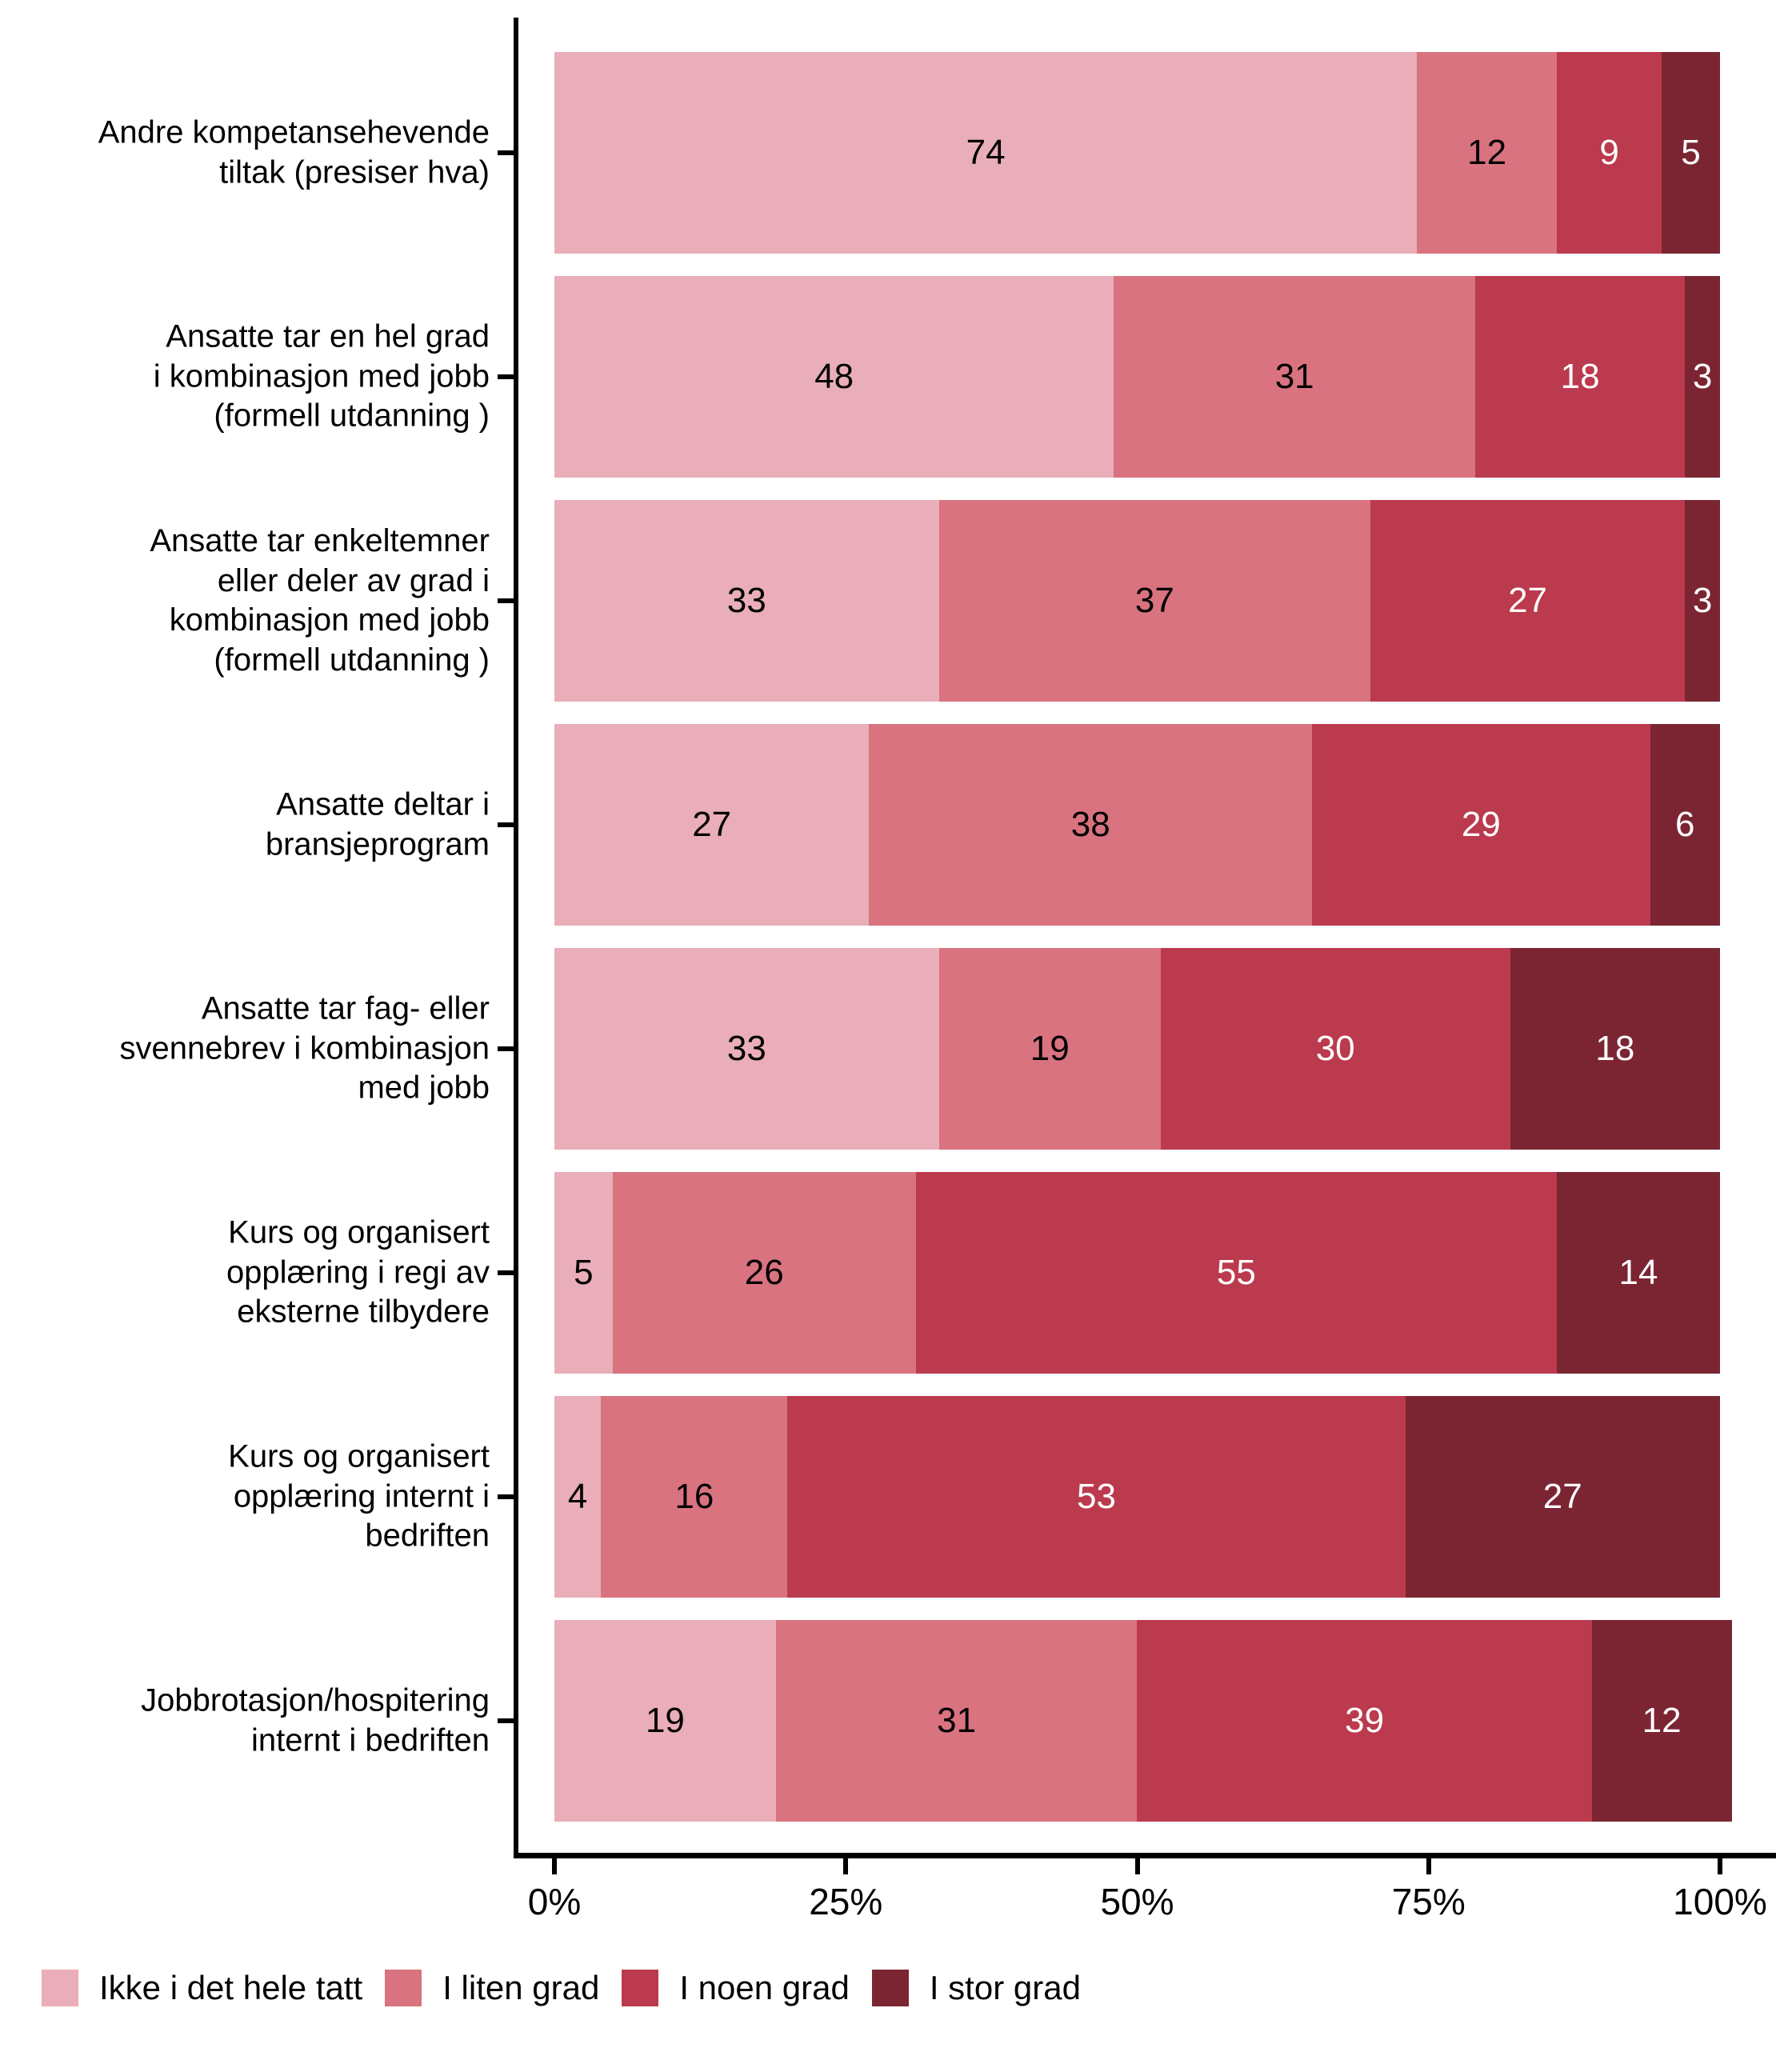 This screenshot has height=2048, width=1792. I want to click on bar-value-label: 39, so click(1365, 1720).